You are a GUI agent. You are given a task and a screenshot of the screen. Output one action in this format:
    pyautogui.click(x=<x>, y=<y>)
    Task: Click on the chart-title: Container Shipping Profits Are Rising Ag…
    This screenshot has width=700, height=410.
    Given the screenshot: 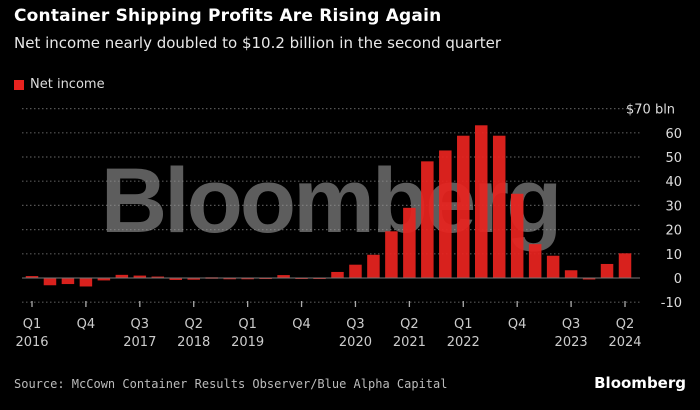 What is the action you would take?
    pyautogui.click(x=228, y=16)
    